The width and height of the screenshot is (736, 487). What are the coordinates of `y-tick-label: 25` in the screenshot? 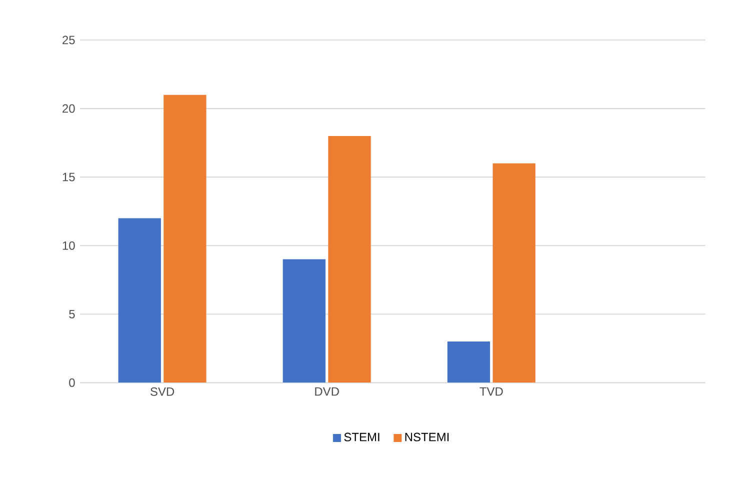 It's located at (68, 40).